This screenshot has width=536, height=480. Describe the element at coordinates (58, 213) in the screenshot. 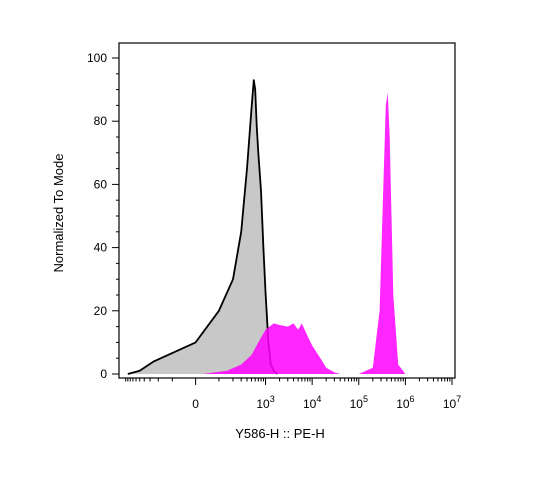

I see `y-axis-title: Normalized To Mode` at that location.